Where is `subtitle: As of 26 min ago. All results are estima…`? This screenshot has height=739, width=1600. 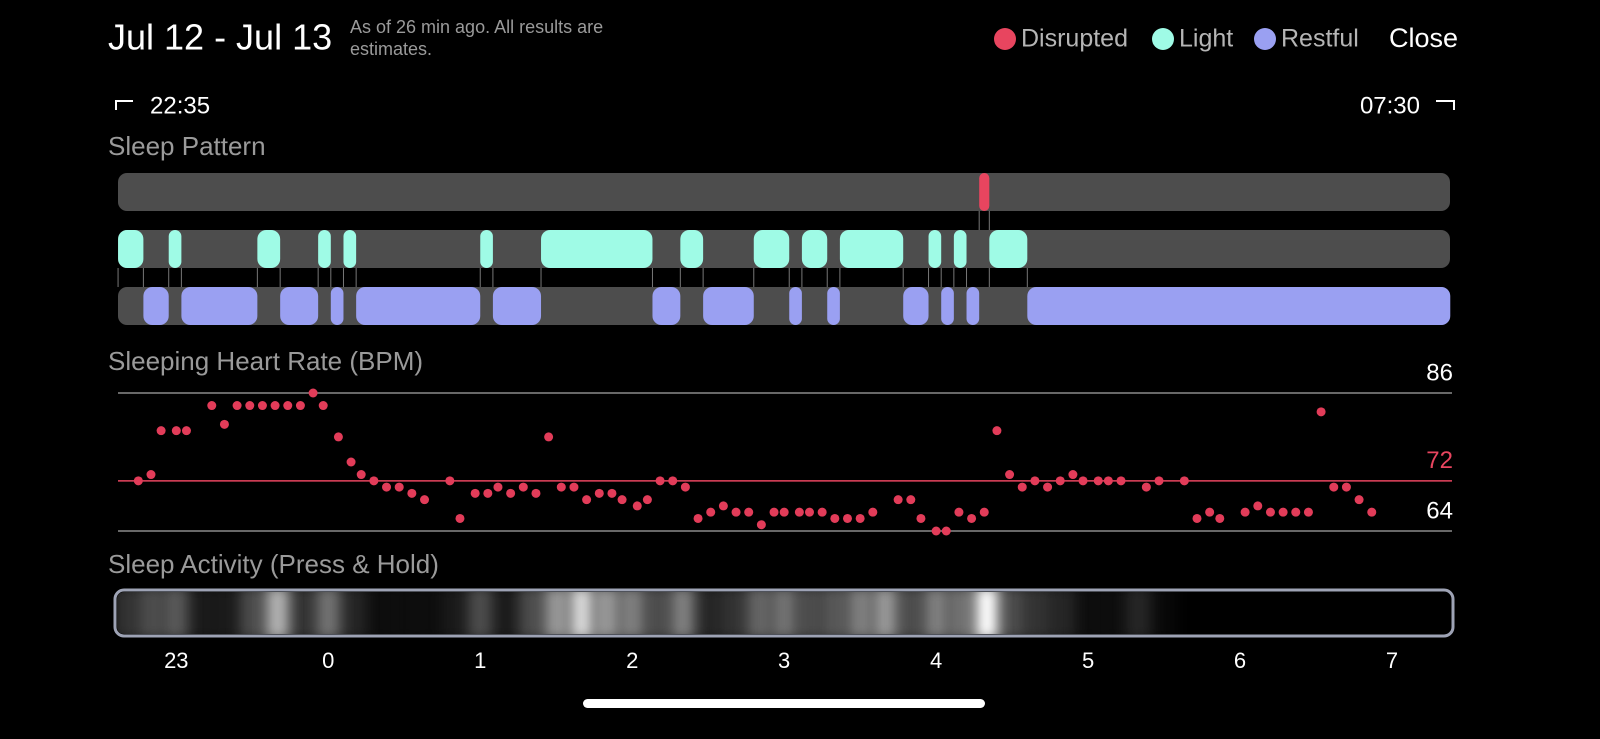
subtitle: As of 26 min ago. All results are estima… is located at coordinates (477, 38).